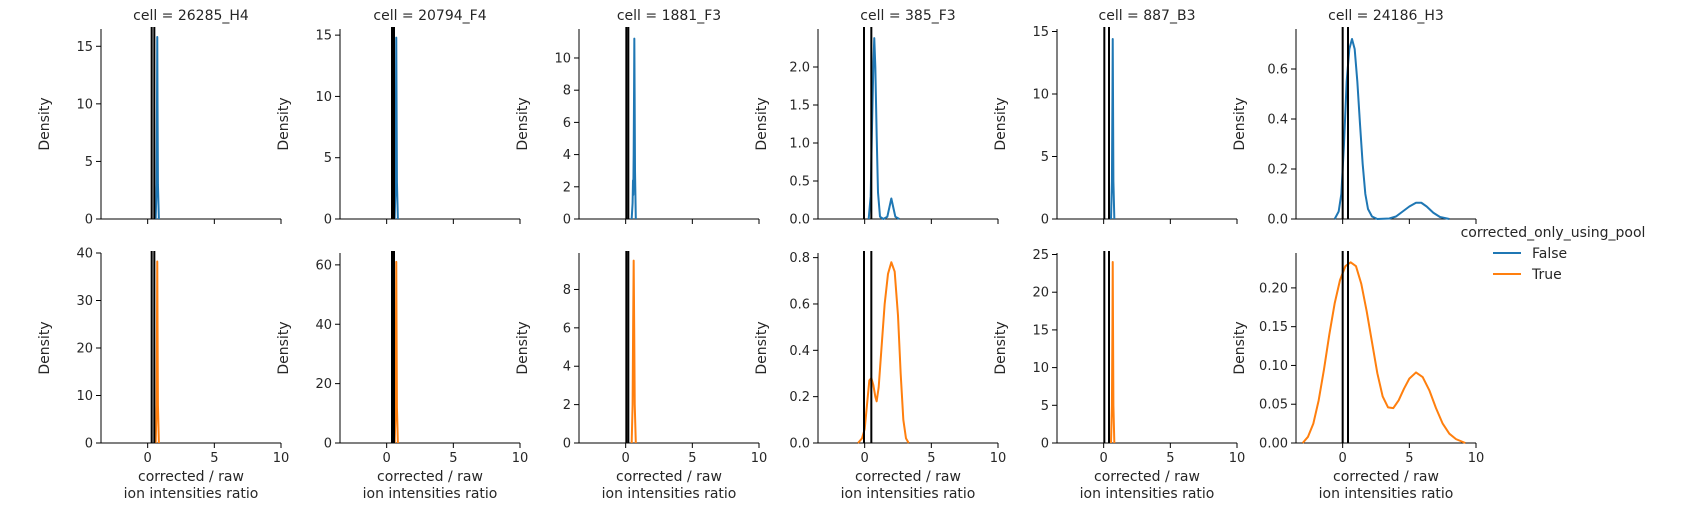 This screenshot has height=506, width=1692. I want to click on facet-panel: cell = 20794_F4 0 5 10 15 Density, so click(398, 118).